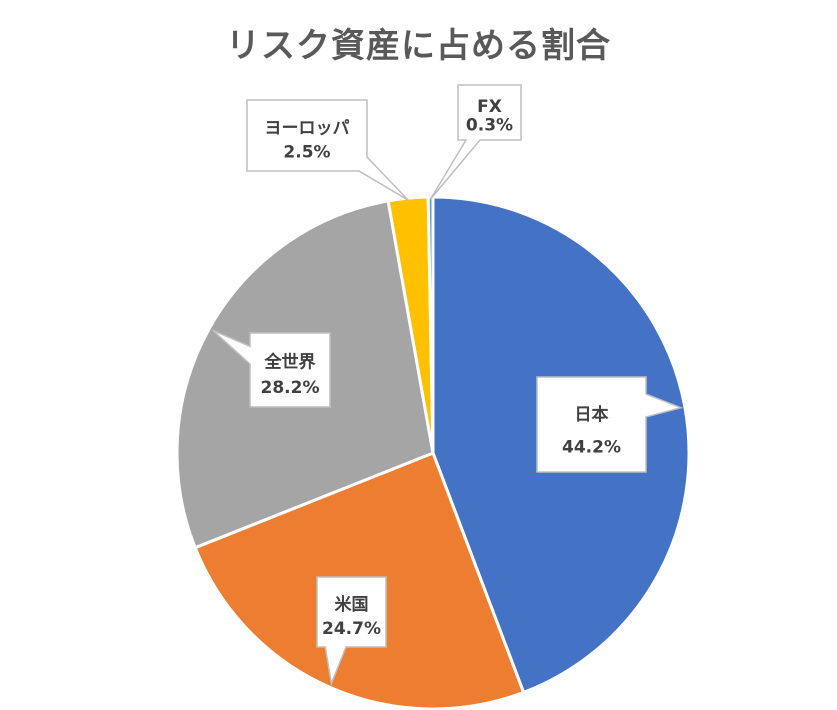 This screenshot has width=837, height=710. I want to click on value-label-1: 24.7%, so click(351, 629).